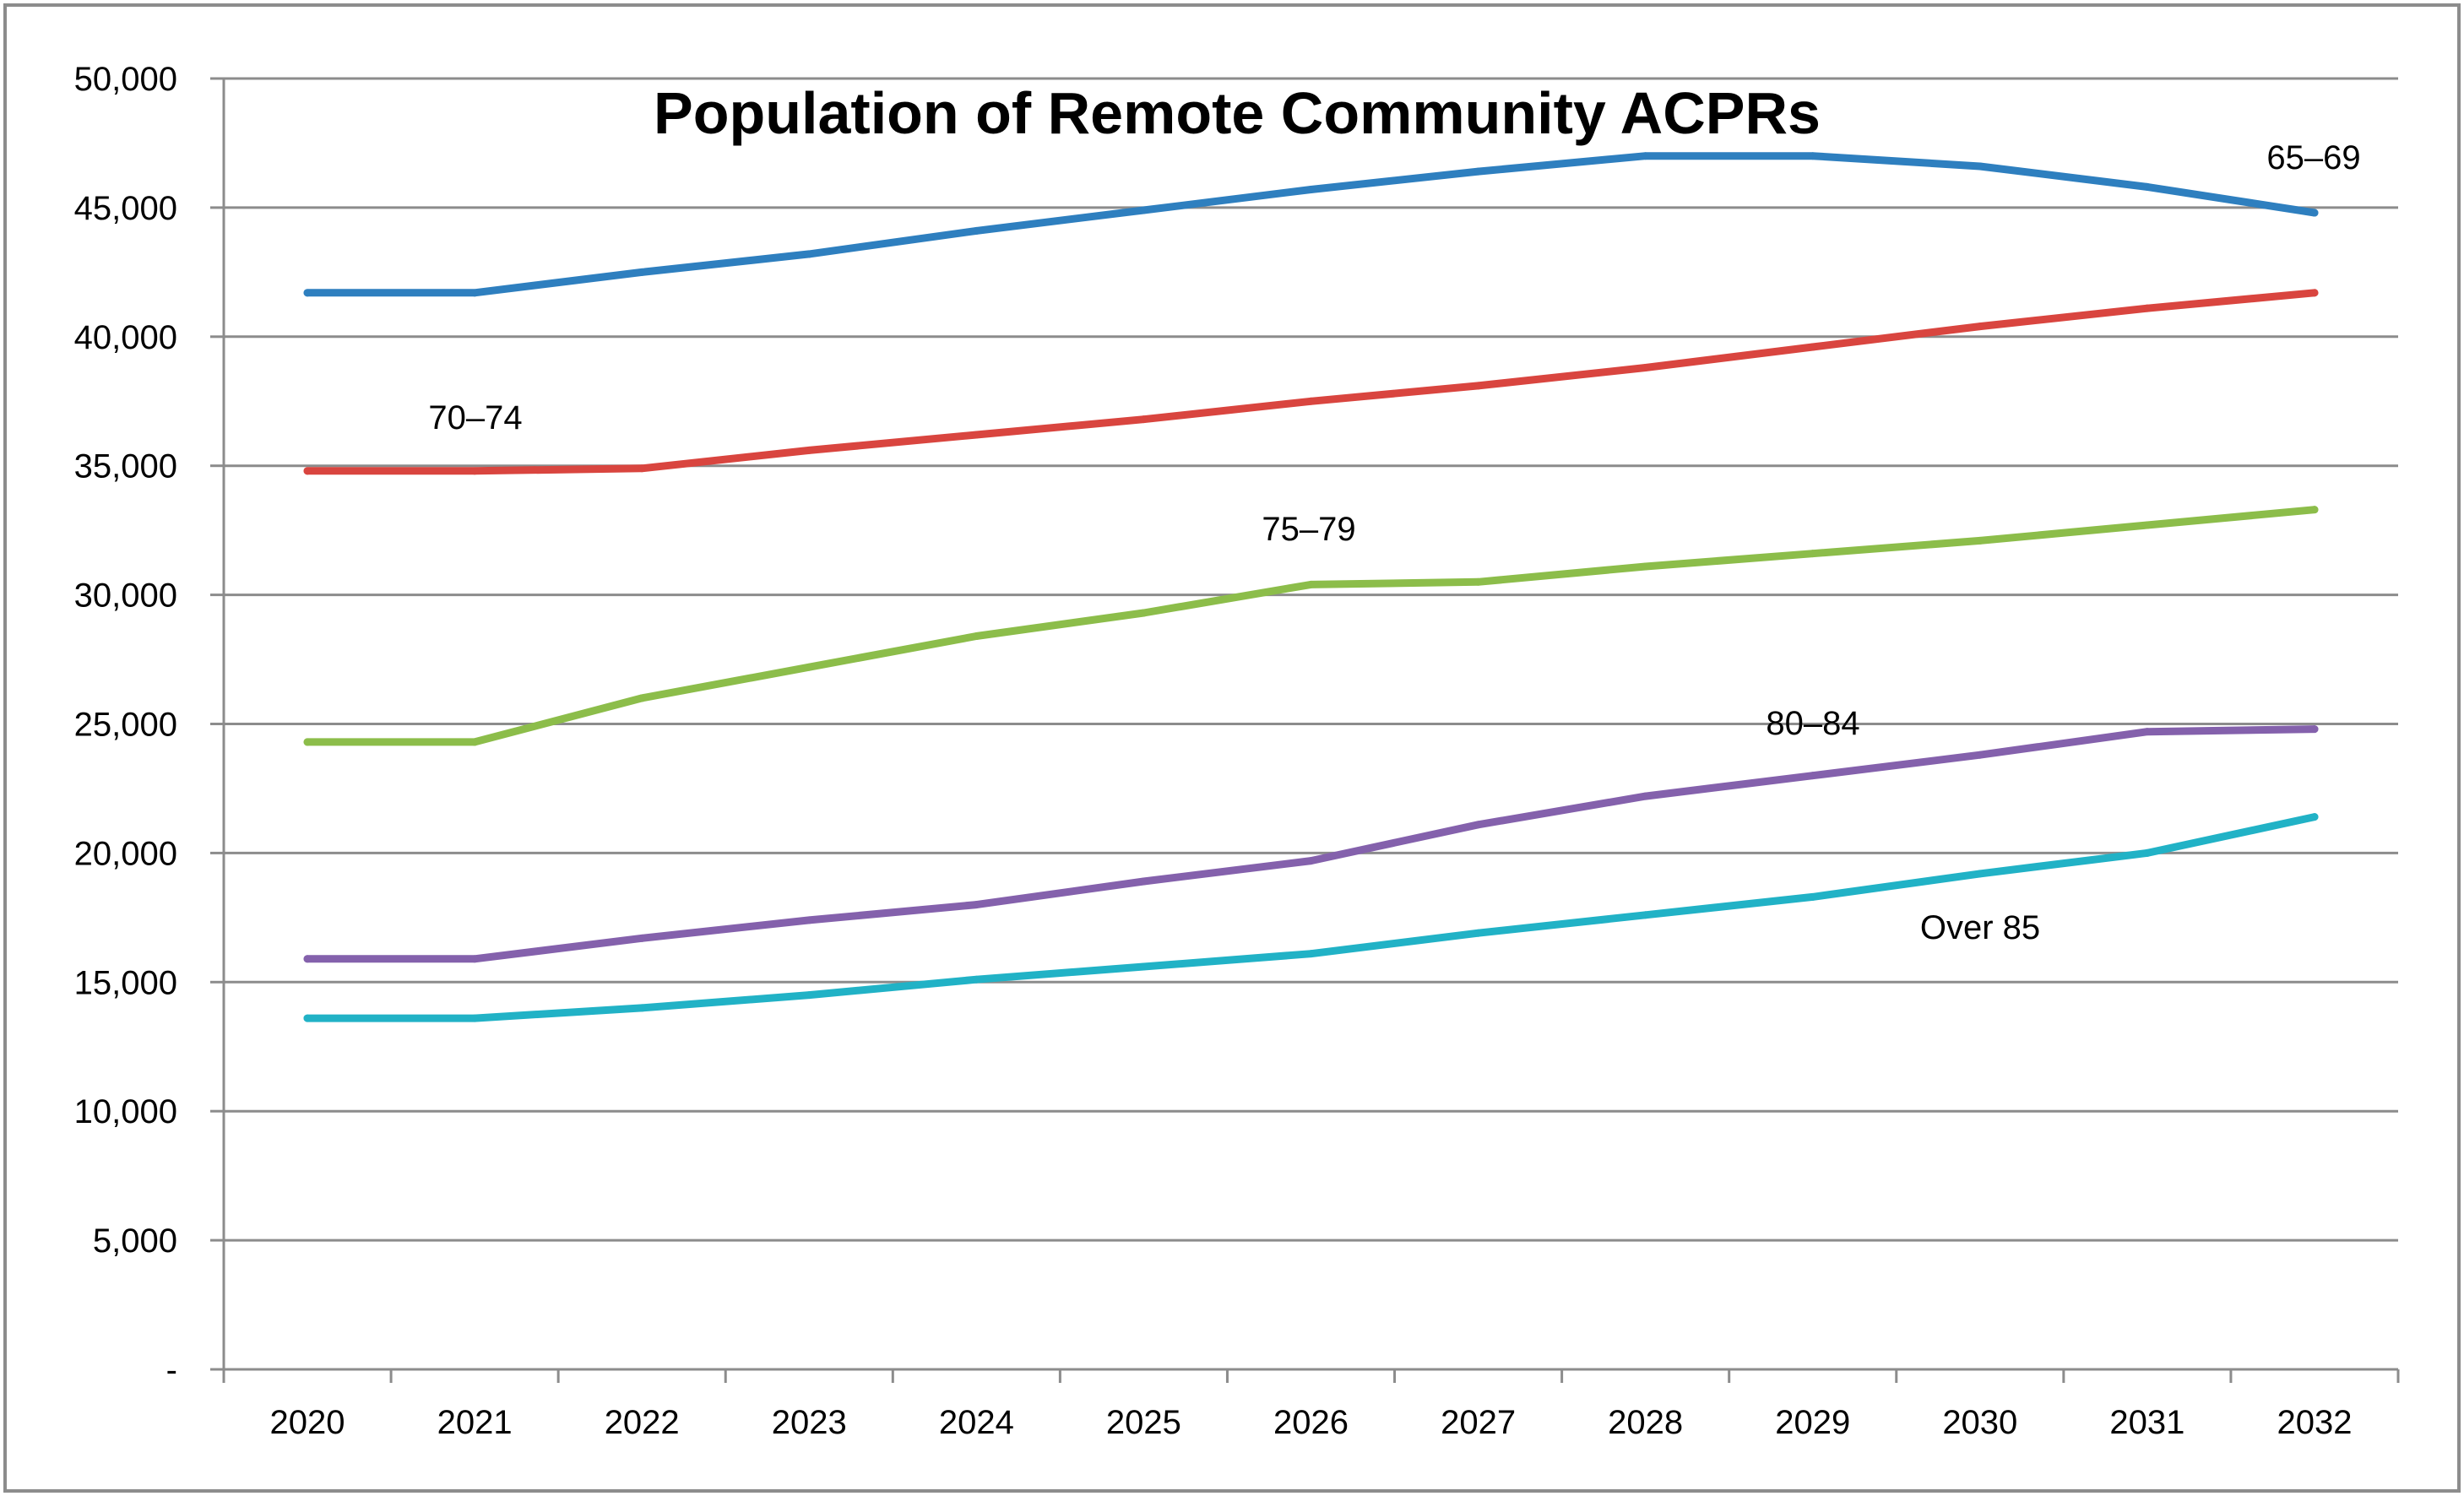  Describe the element at coordinates (1237, 113) in the screenshot. I see `chart-title: Population of Remote Community ACPRs` at that location.